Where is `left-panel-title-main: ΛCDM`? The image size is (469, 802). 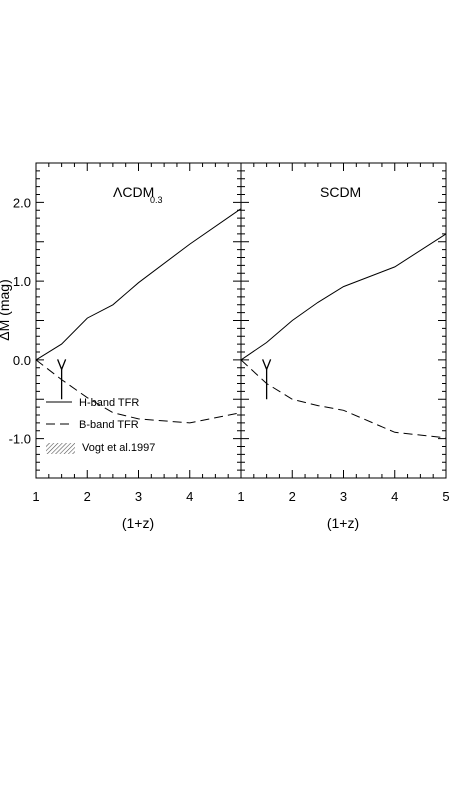
left-panel-title-main: ΛCDM is located at coordinates (133, 192).